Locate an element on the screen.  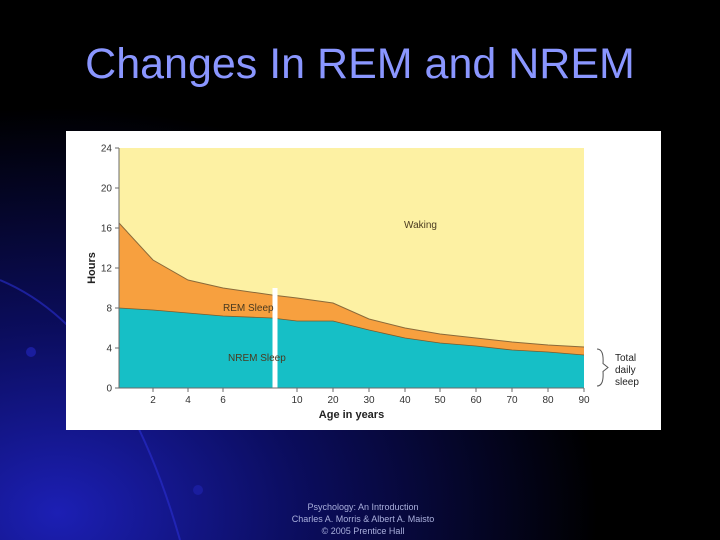
y-tick-label: 4 is located at coordinates (109, 349).